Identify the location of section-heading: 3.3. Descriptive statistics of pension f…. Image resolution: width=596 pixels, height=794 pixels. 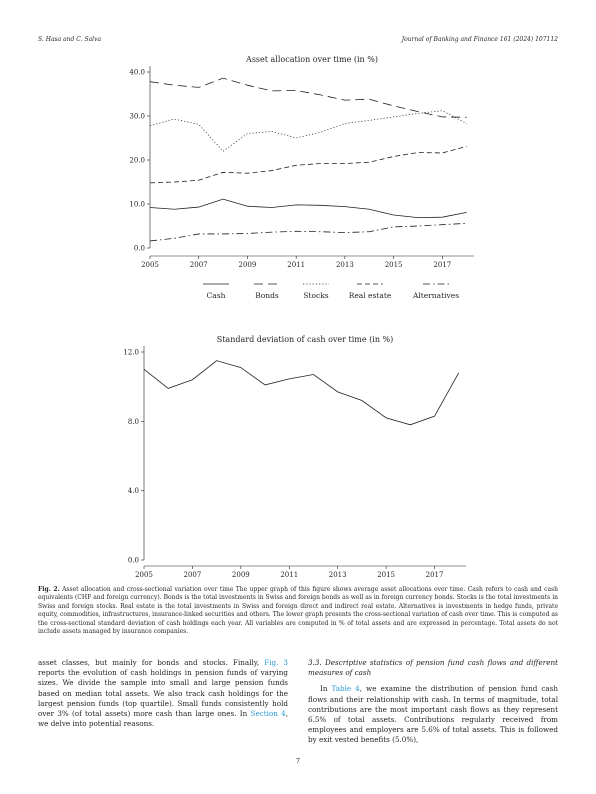
(433, 668).